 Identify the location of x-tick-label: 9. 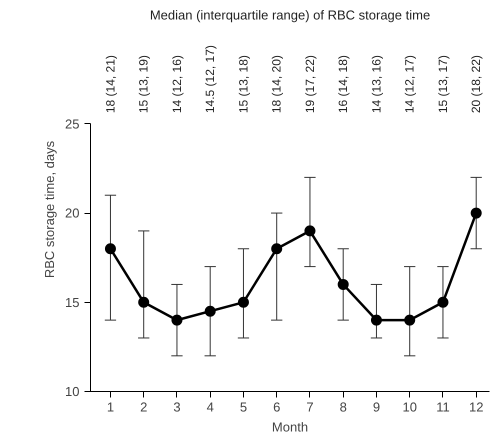
(376, 407).